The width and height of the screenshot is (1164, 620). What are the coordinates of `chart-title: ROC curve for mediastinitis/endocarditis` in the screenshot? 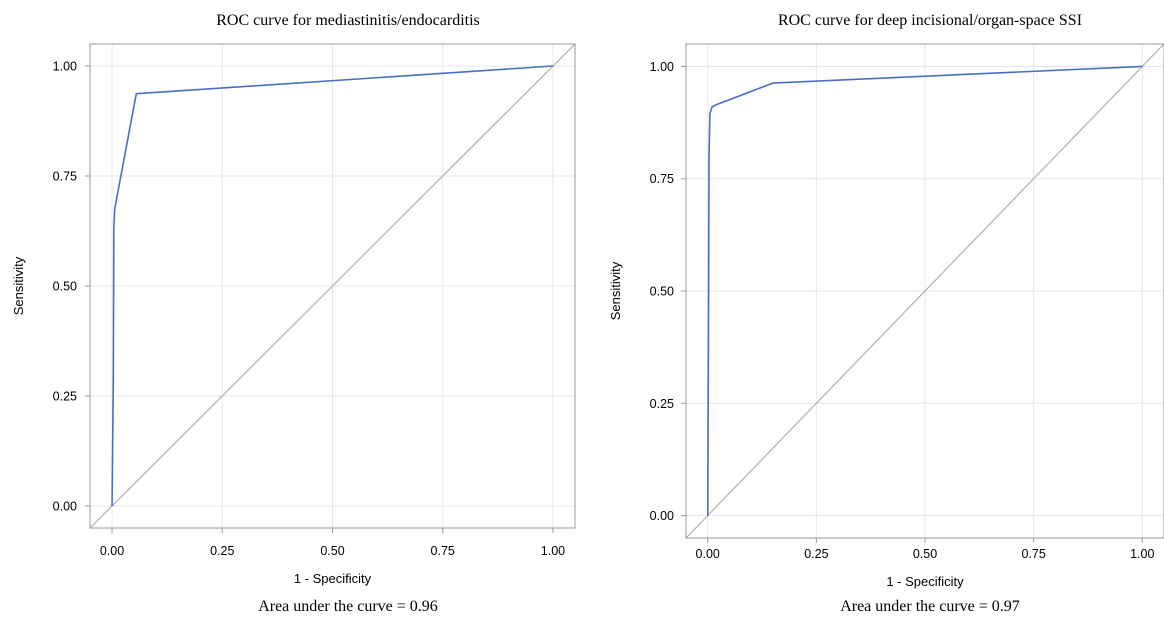 It's located at (348, 20).